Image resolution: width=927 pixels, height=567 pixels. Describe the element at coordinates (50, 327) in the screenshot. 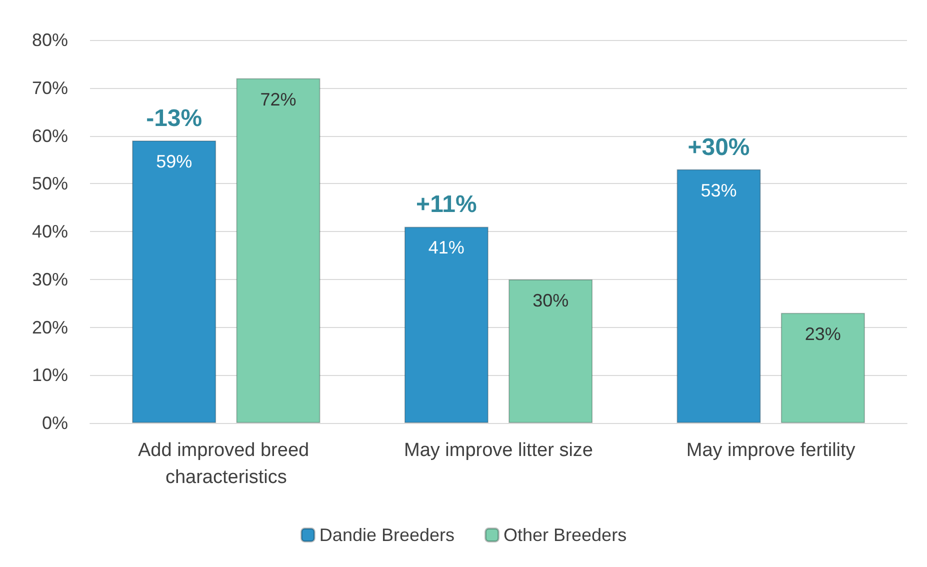

I see `y-tick-label: 20%` at that location.